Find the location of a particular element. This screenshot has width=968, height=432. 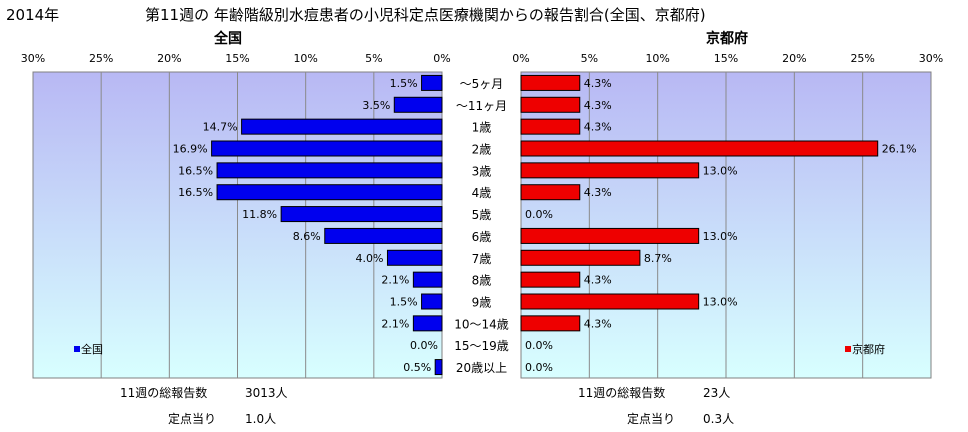

right-tick-label: 0% is located at coordinates (520, 58).